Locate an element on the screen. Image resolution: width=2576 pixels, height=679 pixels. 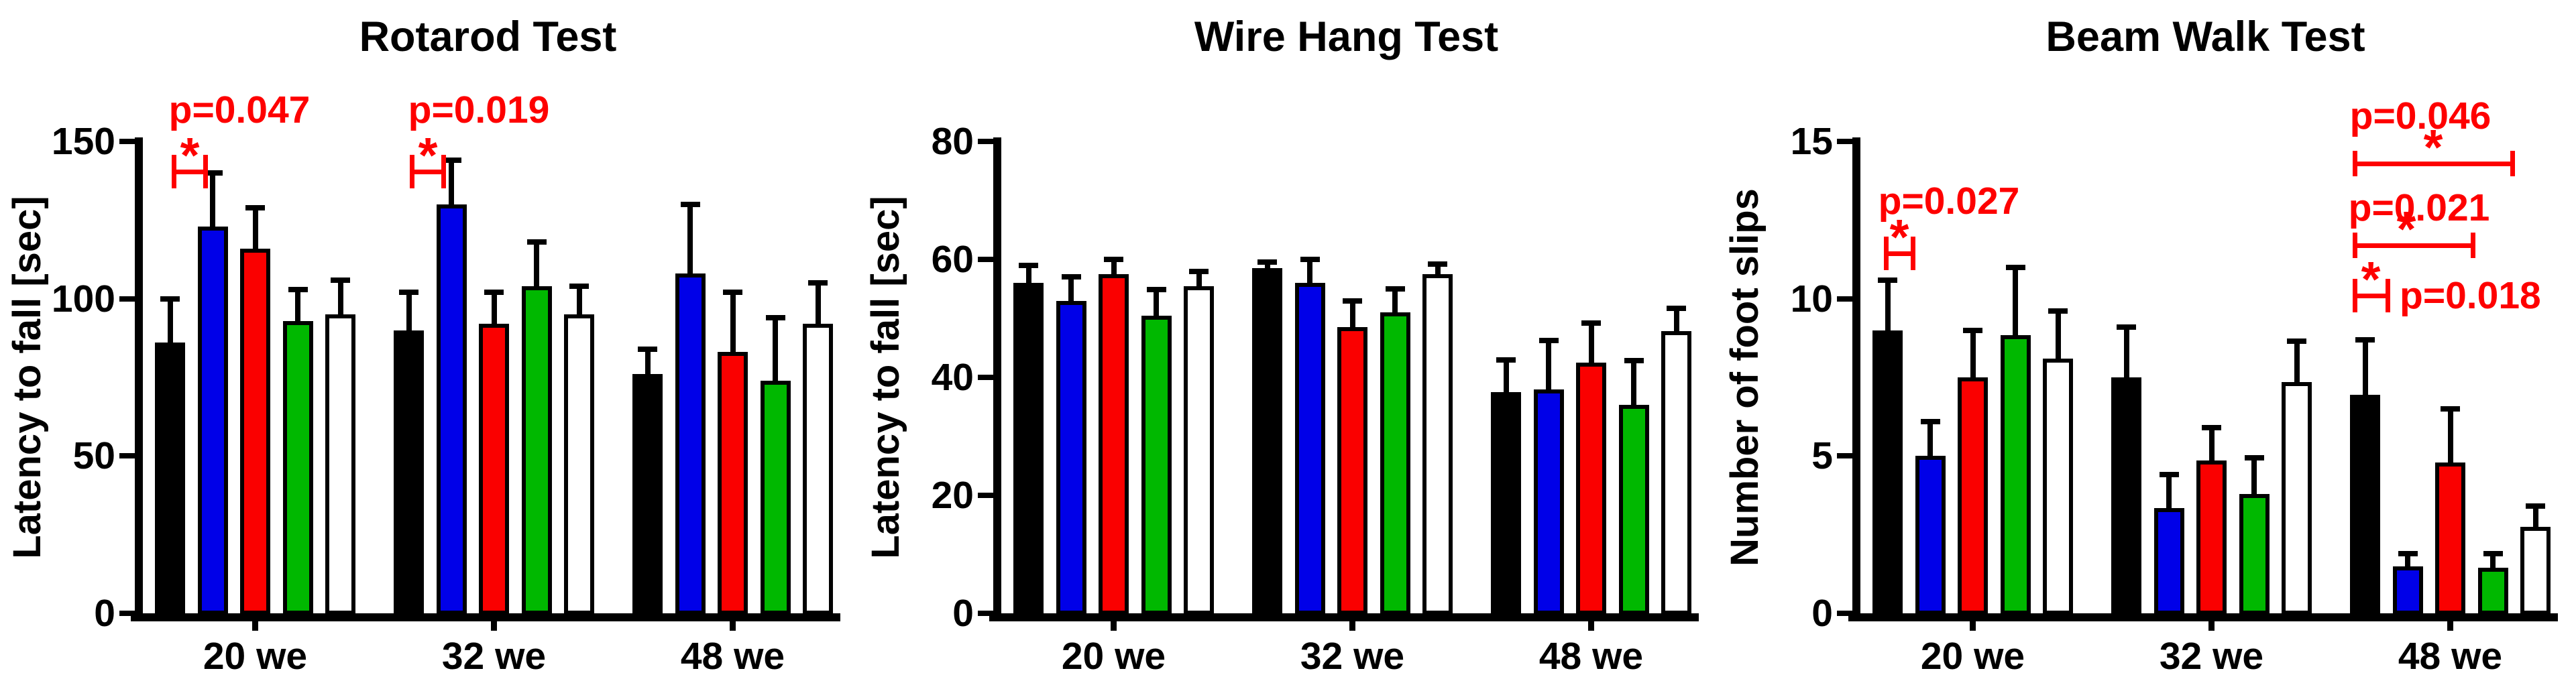
sig-p-label: p=0.021 is located at coordinates (2419, 208).